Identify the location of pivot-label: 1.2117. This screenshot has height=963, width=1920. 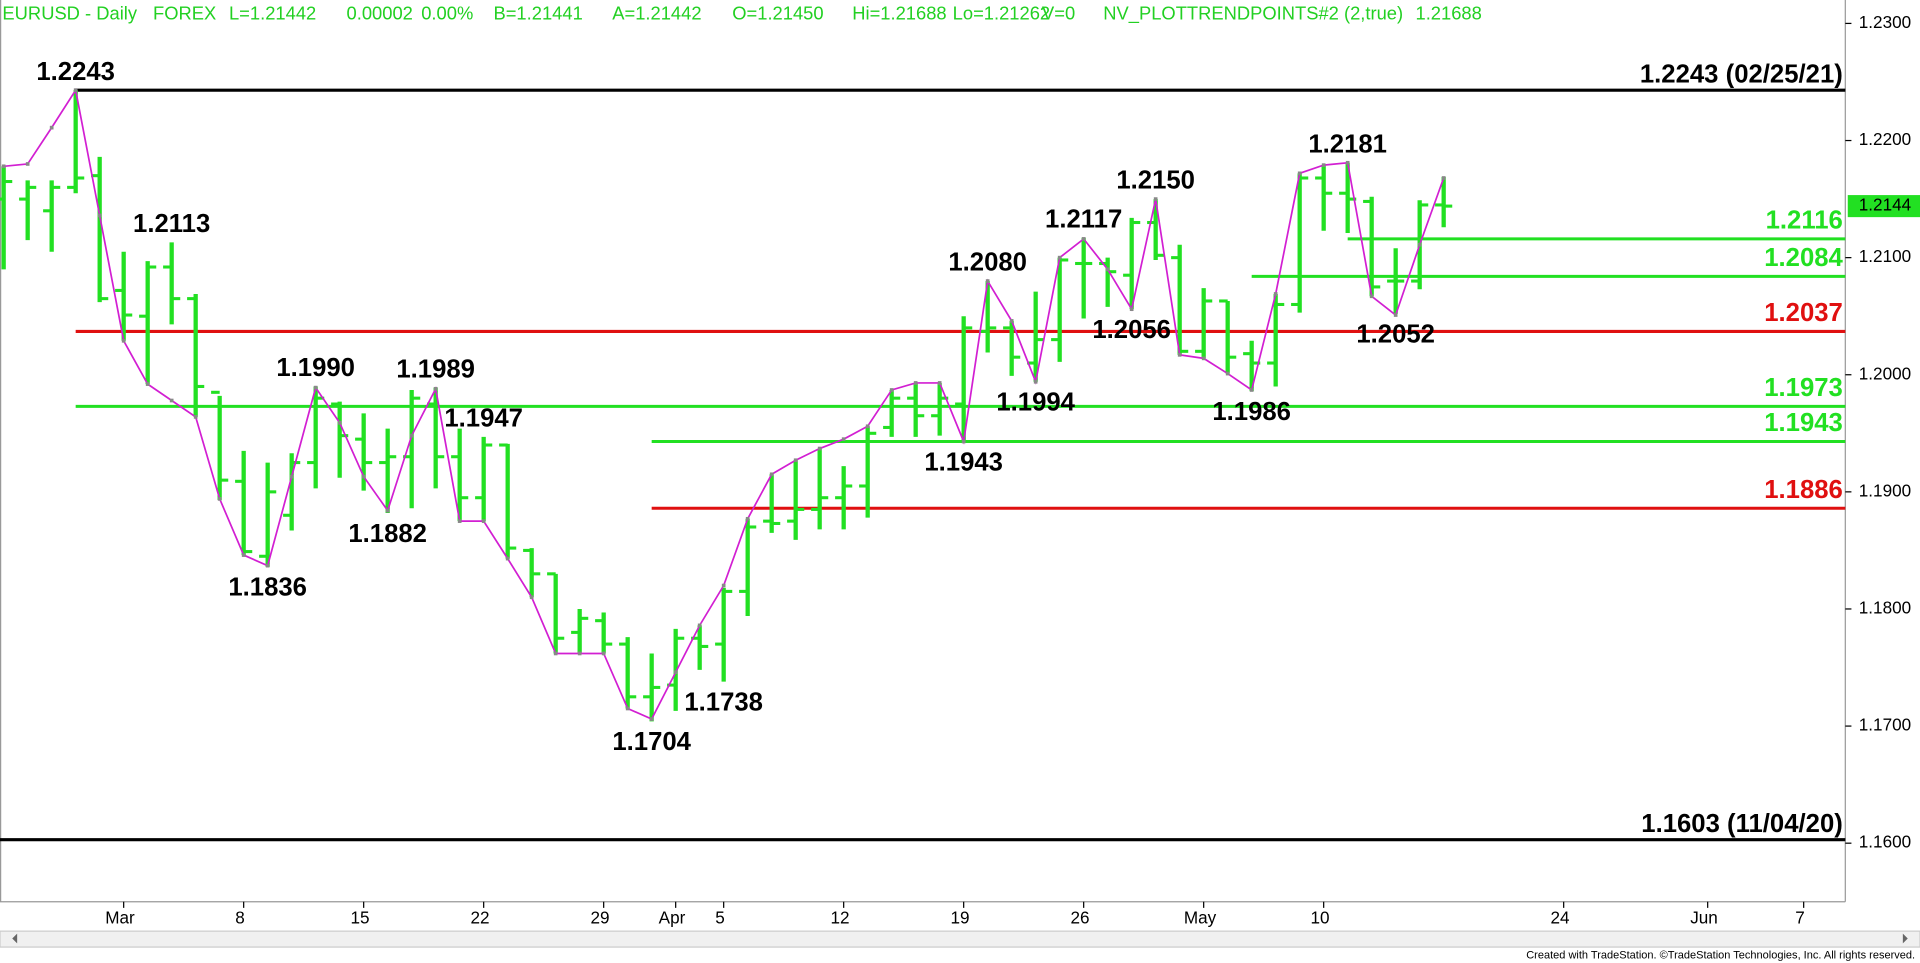
(1083, 219).